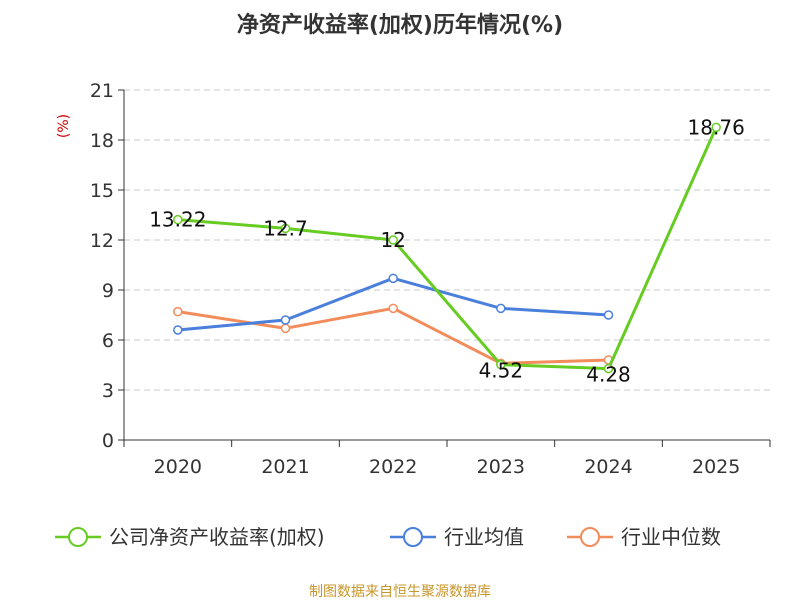  What do you see at coordinates (108, 391) in the screenshot?
I see `y-tick-label: 3` at bounding box center [108, 391].